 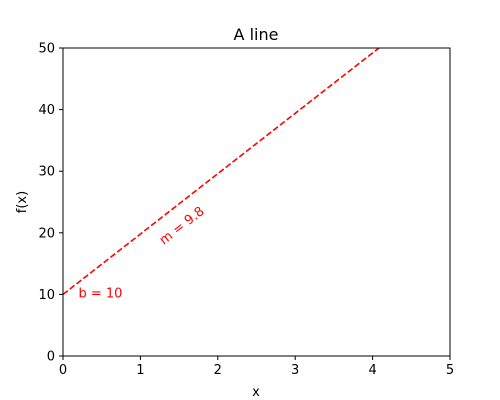 I want to click on y-tick-label: 30, so click(x=46, y=172).